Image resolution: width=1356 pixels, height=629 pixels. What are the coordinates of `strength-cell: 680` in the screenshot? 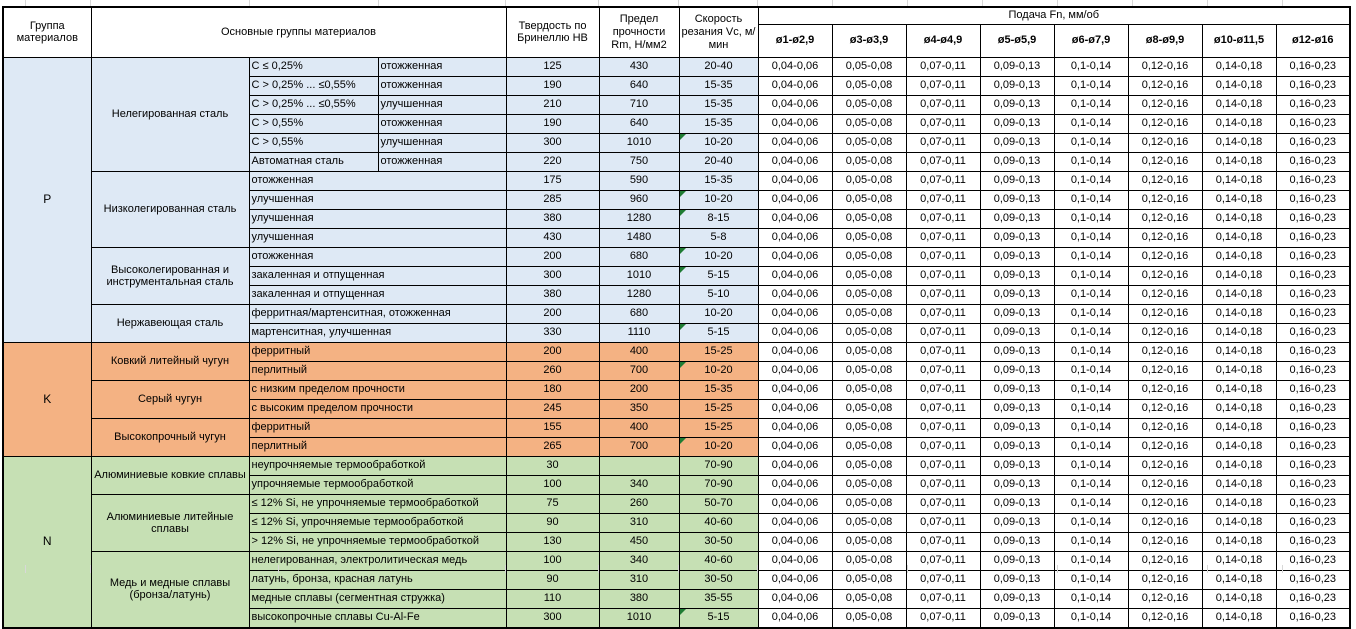 It's located at (639, 256).